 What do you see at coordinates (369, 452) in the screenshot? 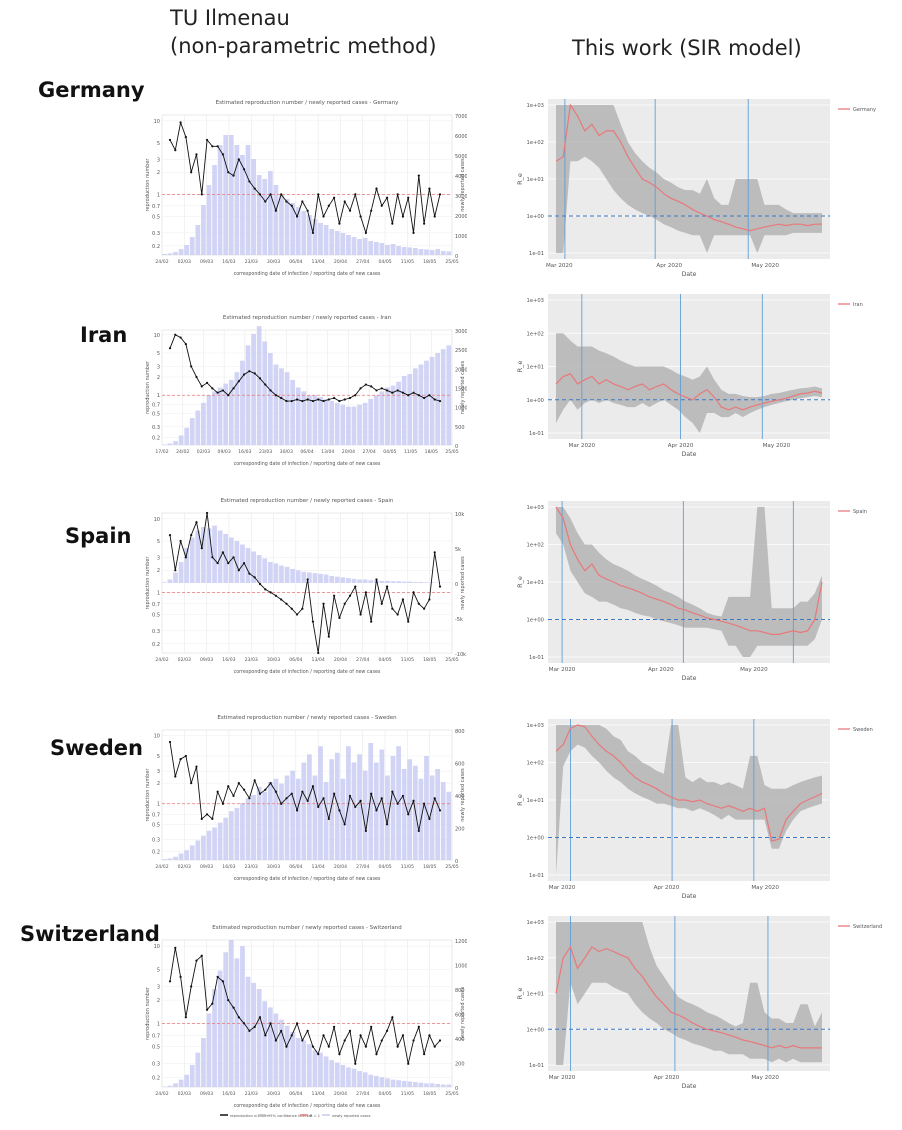
I see `x-tick-label: 27/04` at bounding box center [369, 452].